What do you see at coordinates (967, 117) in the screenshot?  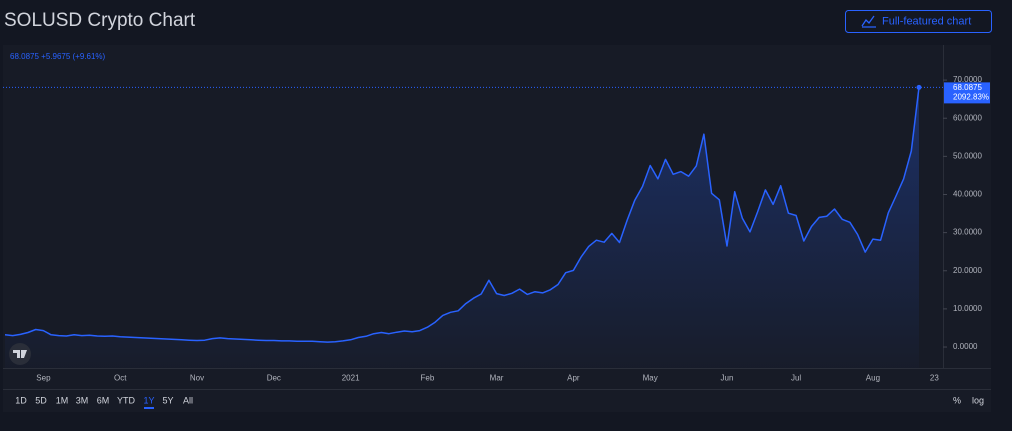 I see `y-tick-label: 60.0000` at bounding box center [967, 117].